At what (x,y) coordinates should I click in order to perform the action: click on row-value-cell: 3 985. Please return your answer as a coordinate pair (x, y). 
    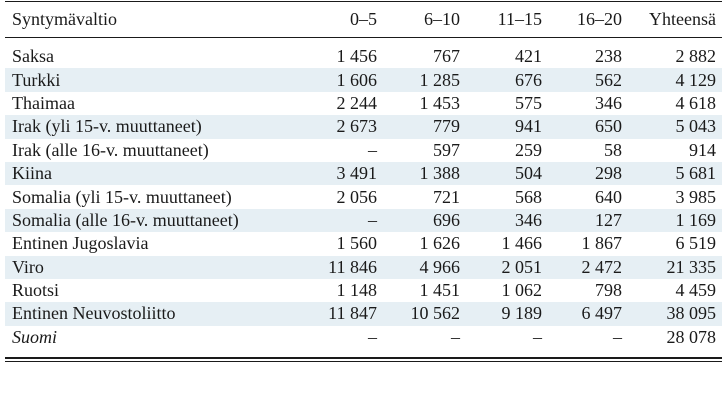
    Looking at the image, I should click on (696, 196).